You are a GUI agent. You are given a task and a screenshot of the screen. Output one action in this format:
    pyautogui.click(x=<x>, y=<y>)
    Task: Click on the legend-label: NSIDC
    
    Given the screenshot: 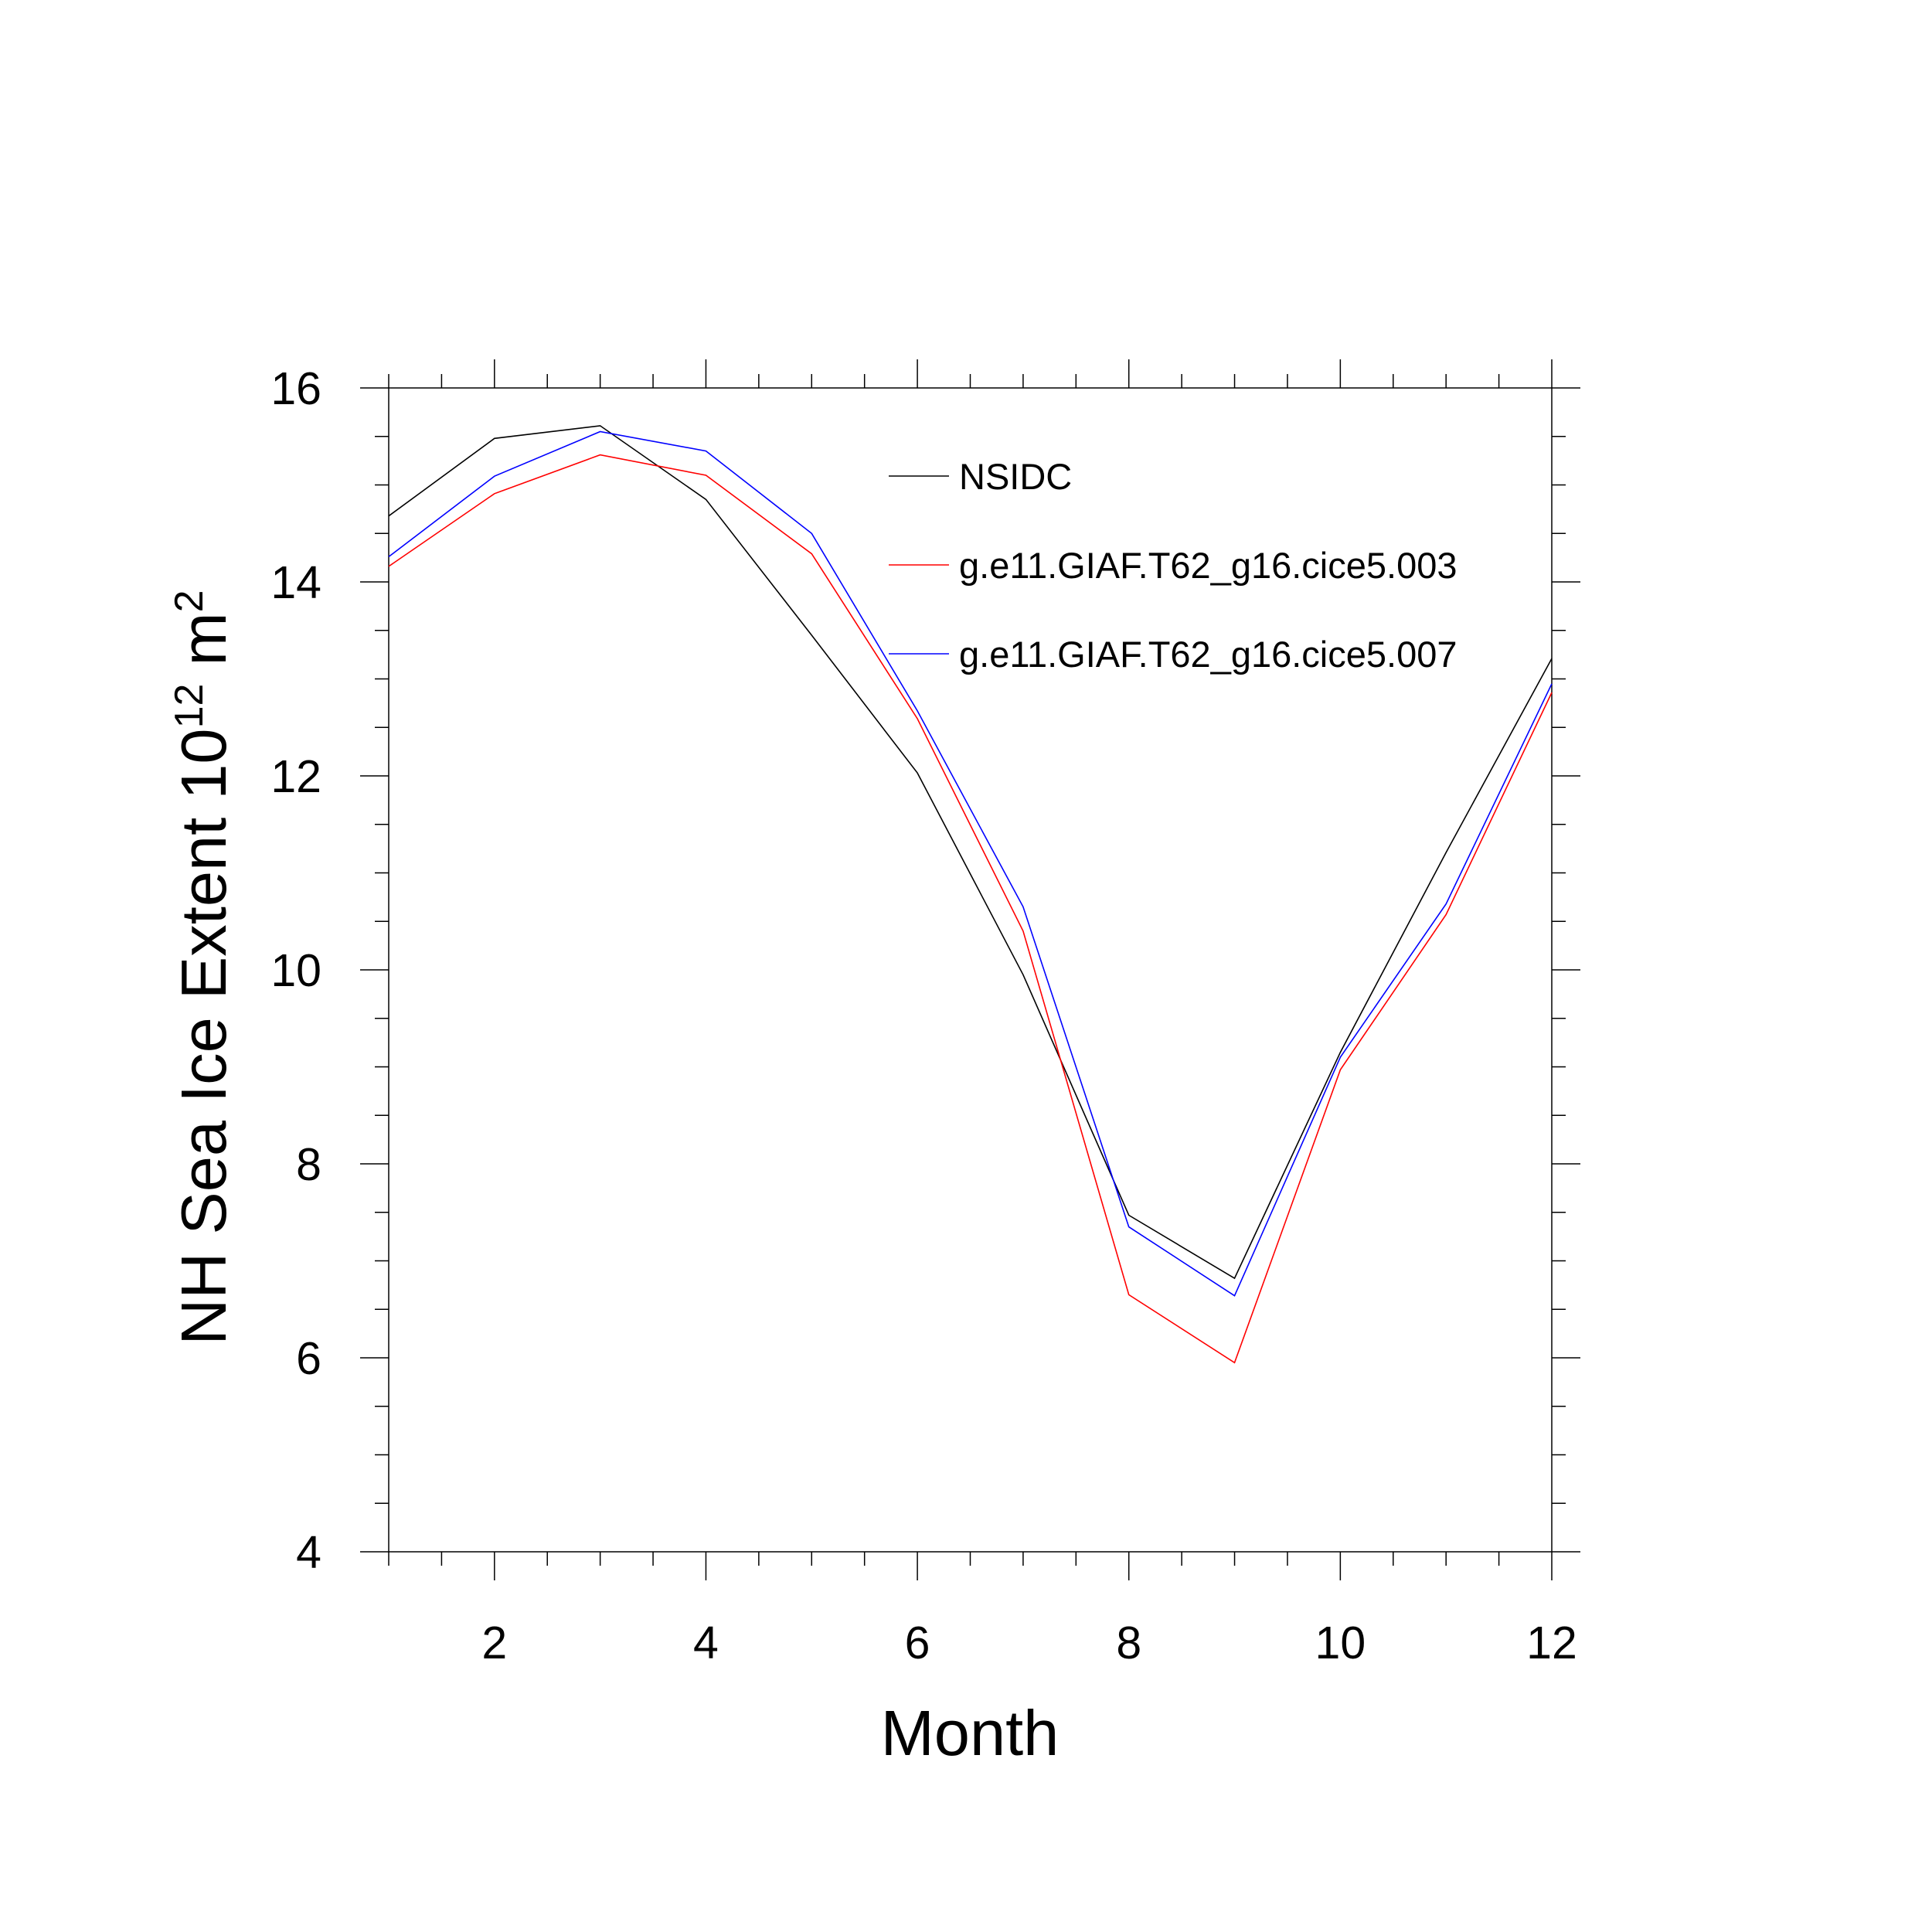 What is the action you would take?
    pyautogui.click(x=1015, y=477)
    